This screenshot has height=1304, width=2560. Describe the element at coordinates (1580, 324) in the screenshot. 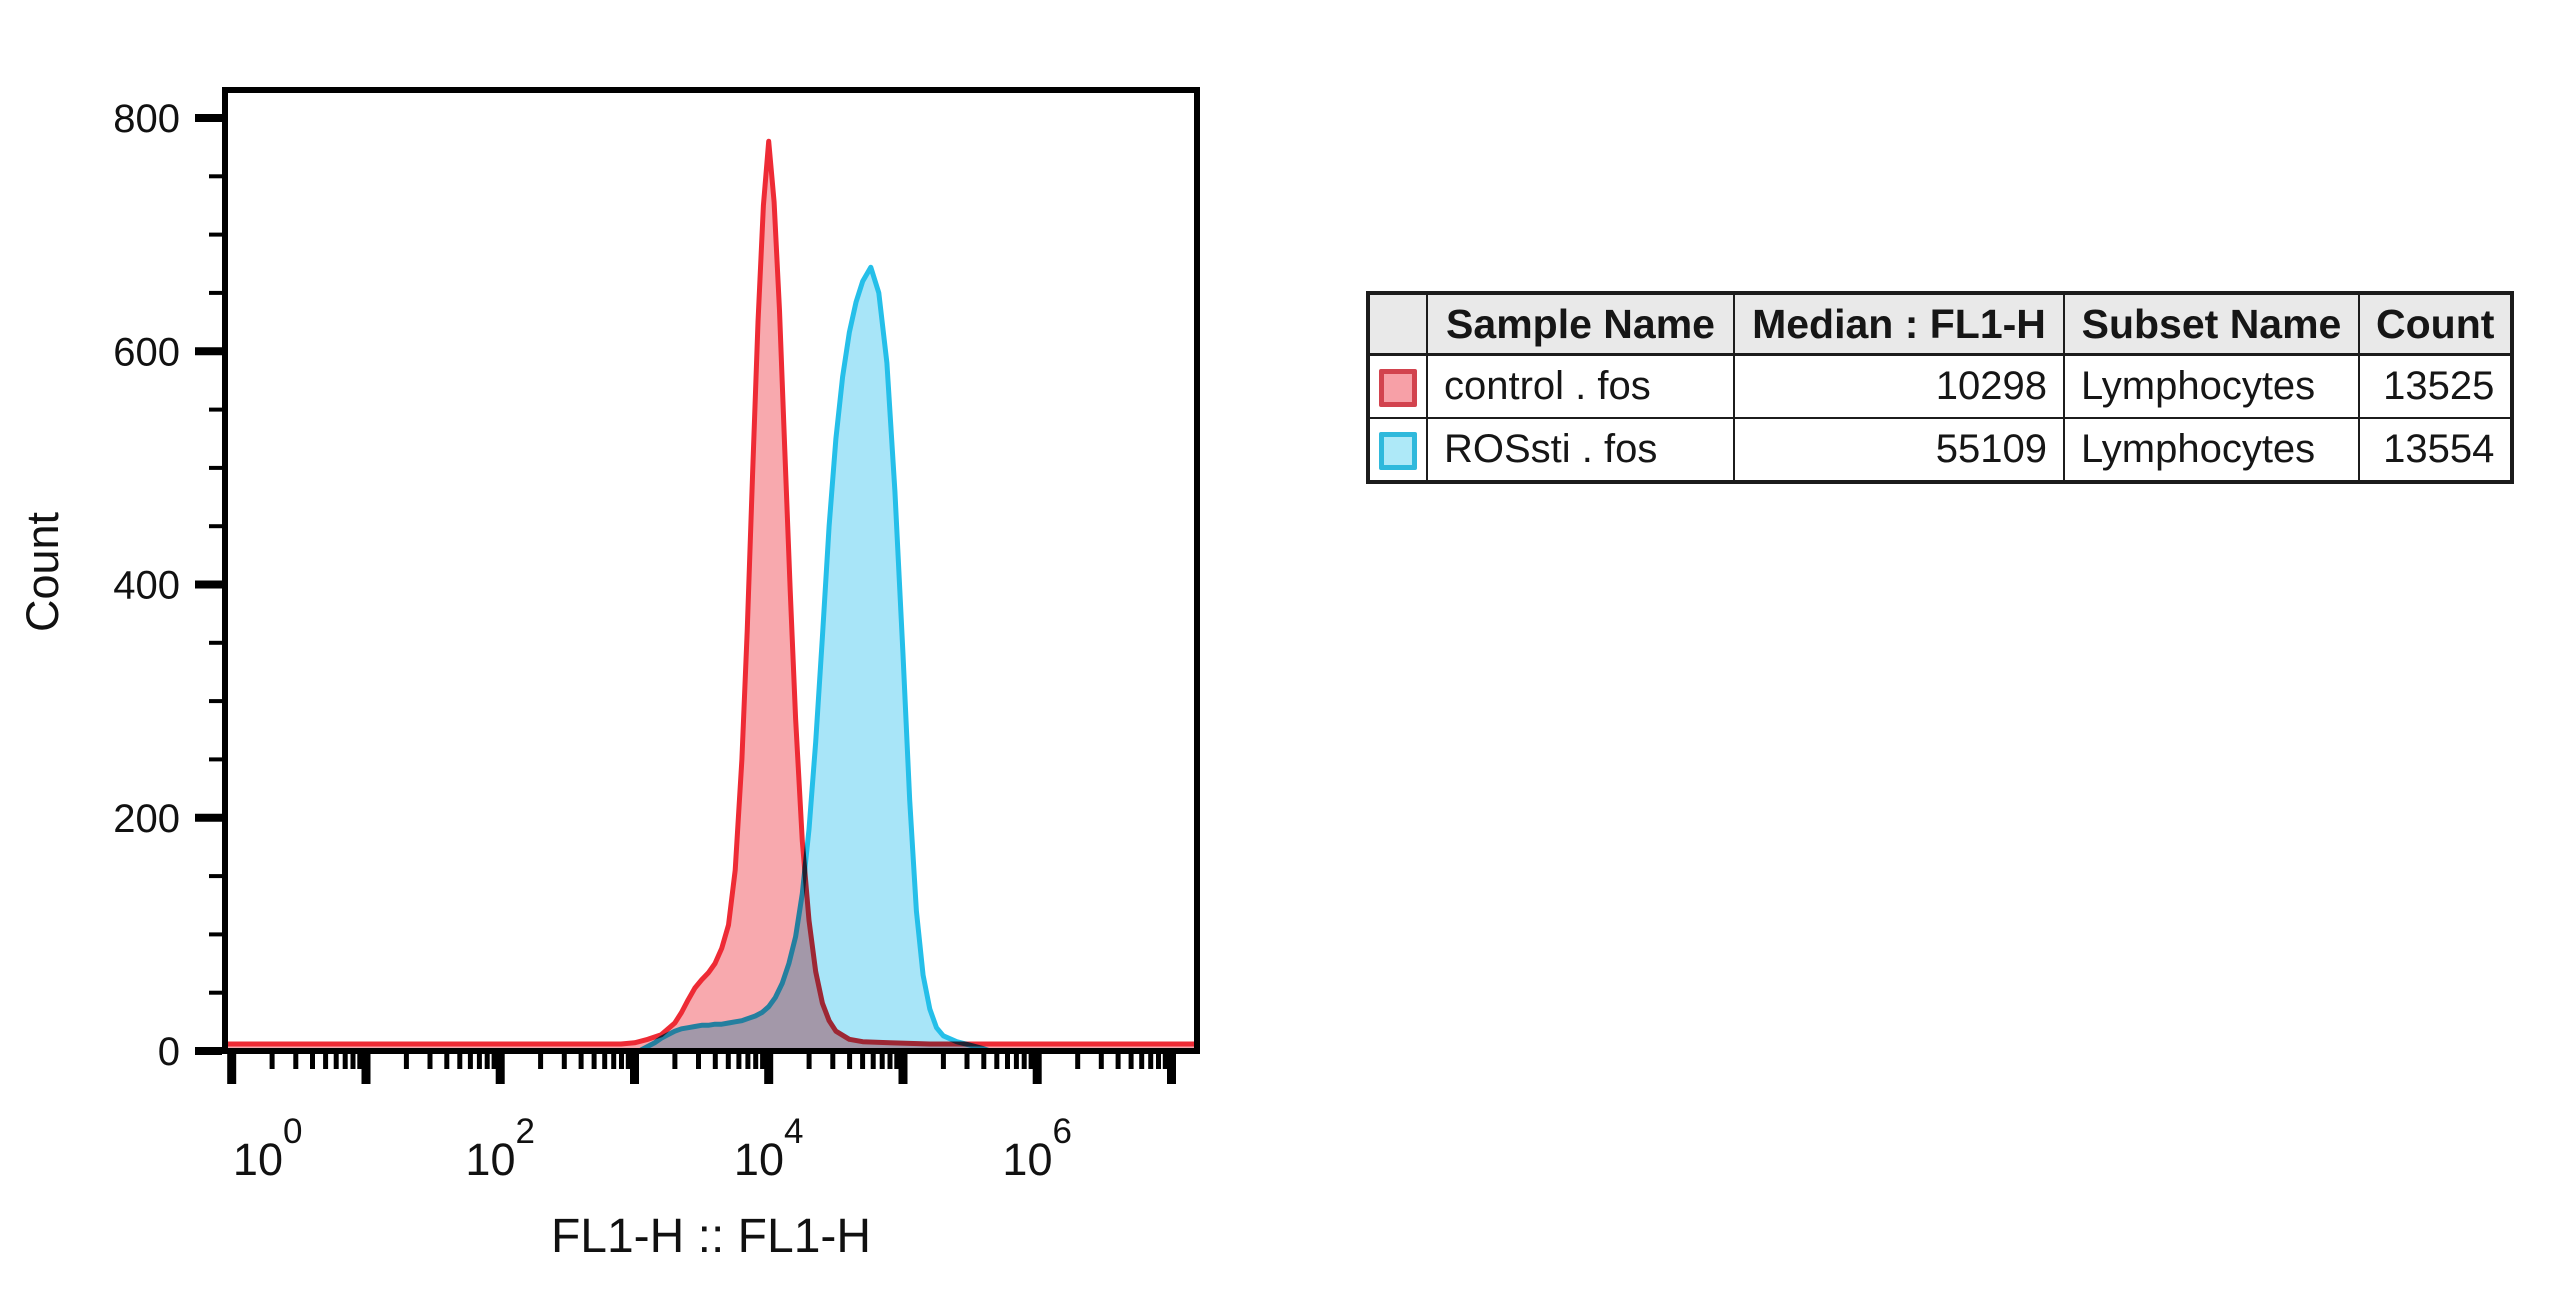

I see `header-sample-name: Sample Name` at that location.